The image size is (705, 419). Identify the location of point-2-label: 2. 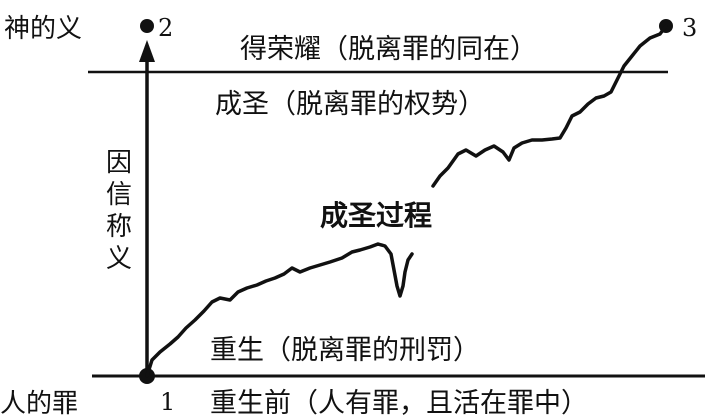
(165, 28).